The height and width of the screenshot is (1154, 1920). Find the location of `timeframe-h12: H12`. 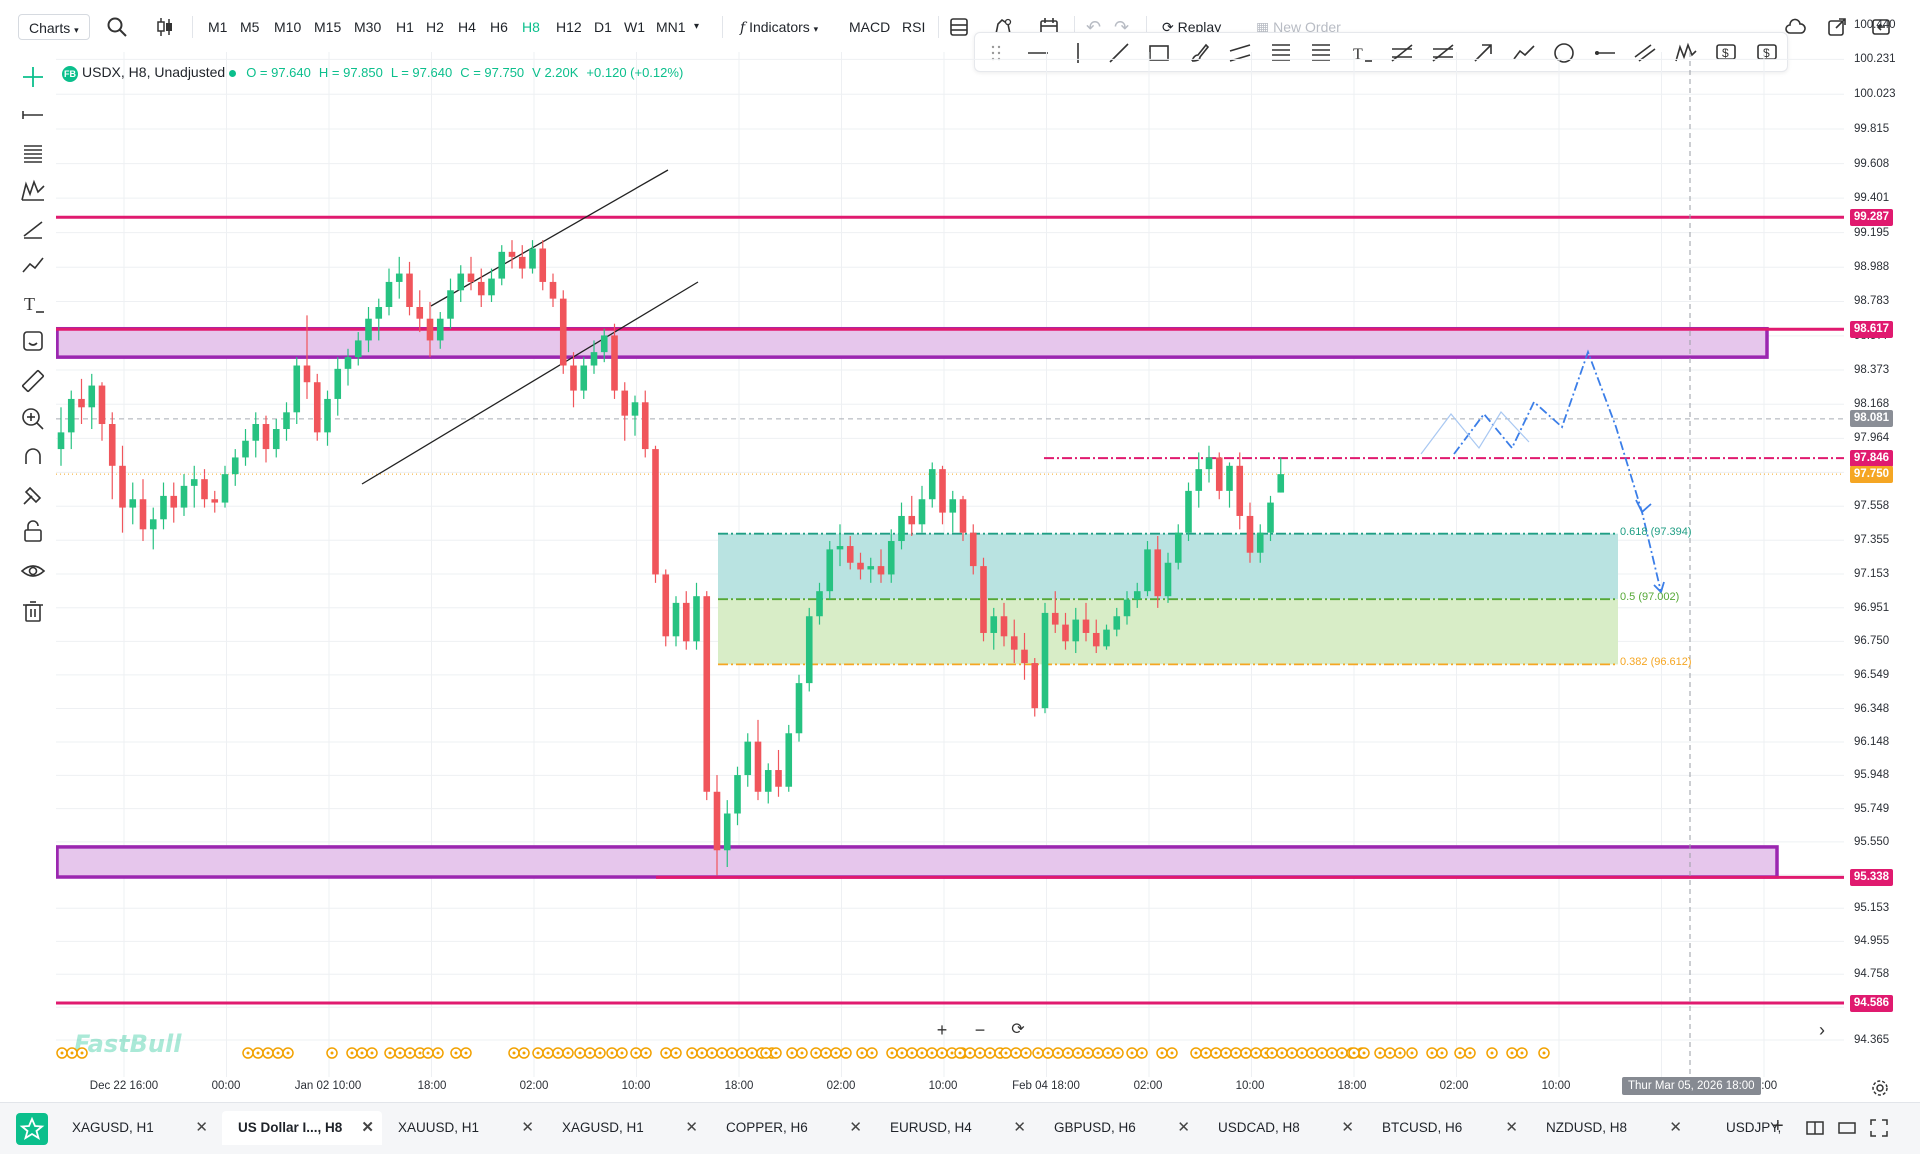

timeframe-h12: H12 is located at coordinates (569, 27).